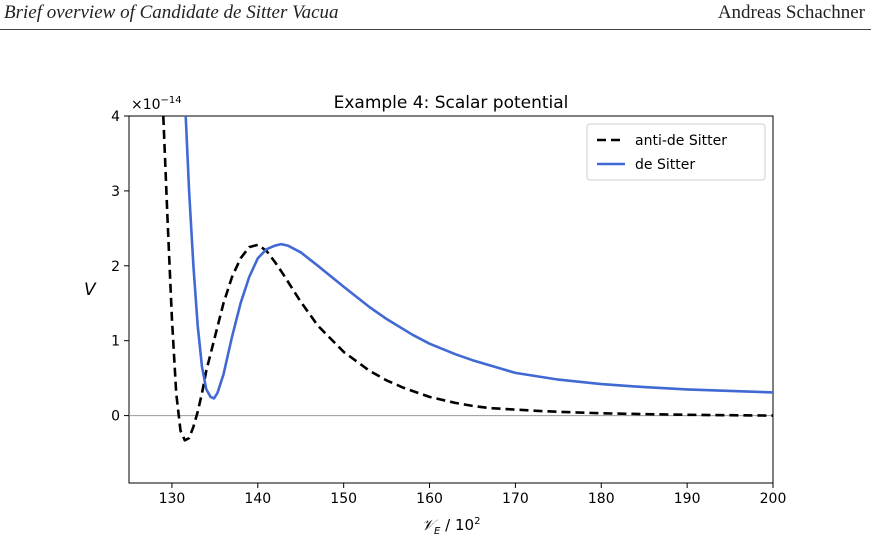 This screenshot has width=871, height=540. What do you see at coordinates (473, 495) in the screenshot?
I see `x-axis-ticks: 130 140 150 160 170 180 190 200` at bounding box center [473, 495].